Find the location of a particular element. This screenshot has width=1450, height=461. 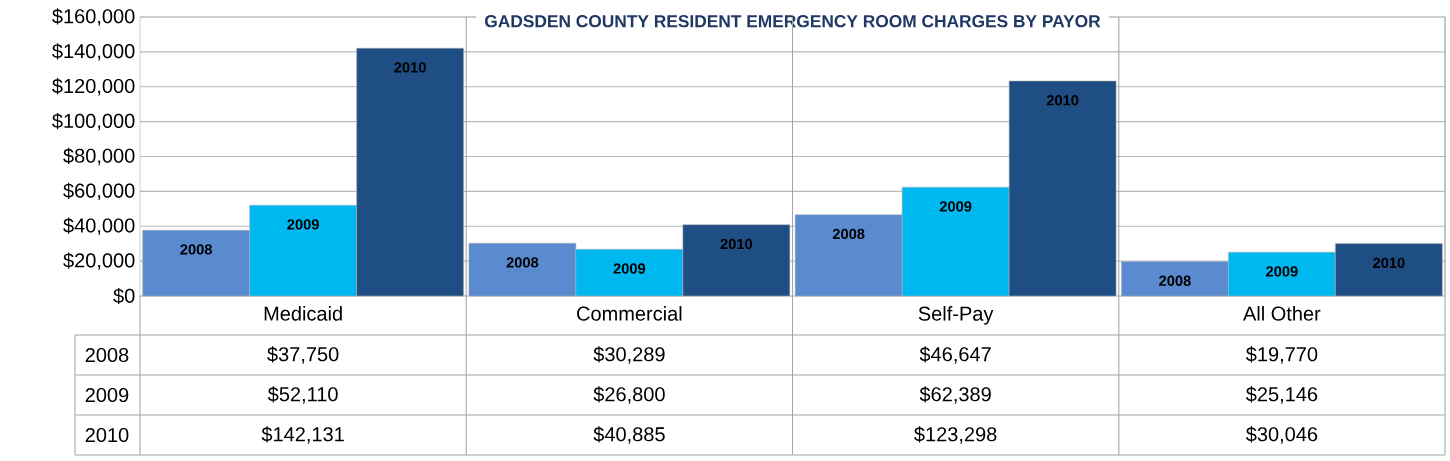

data-label: $62,389 is located at coordinates (955, 395).